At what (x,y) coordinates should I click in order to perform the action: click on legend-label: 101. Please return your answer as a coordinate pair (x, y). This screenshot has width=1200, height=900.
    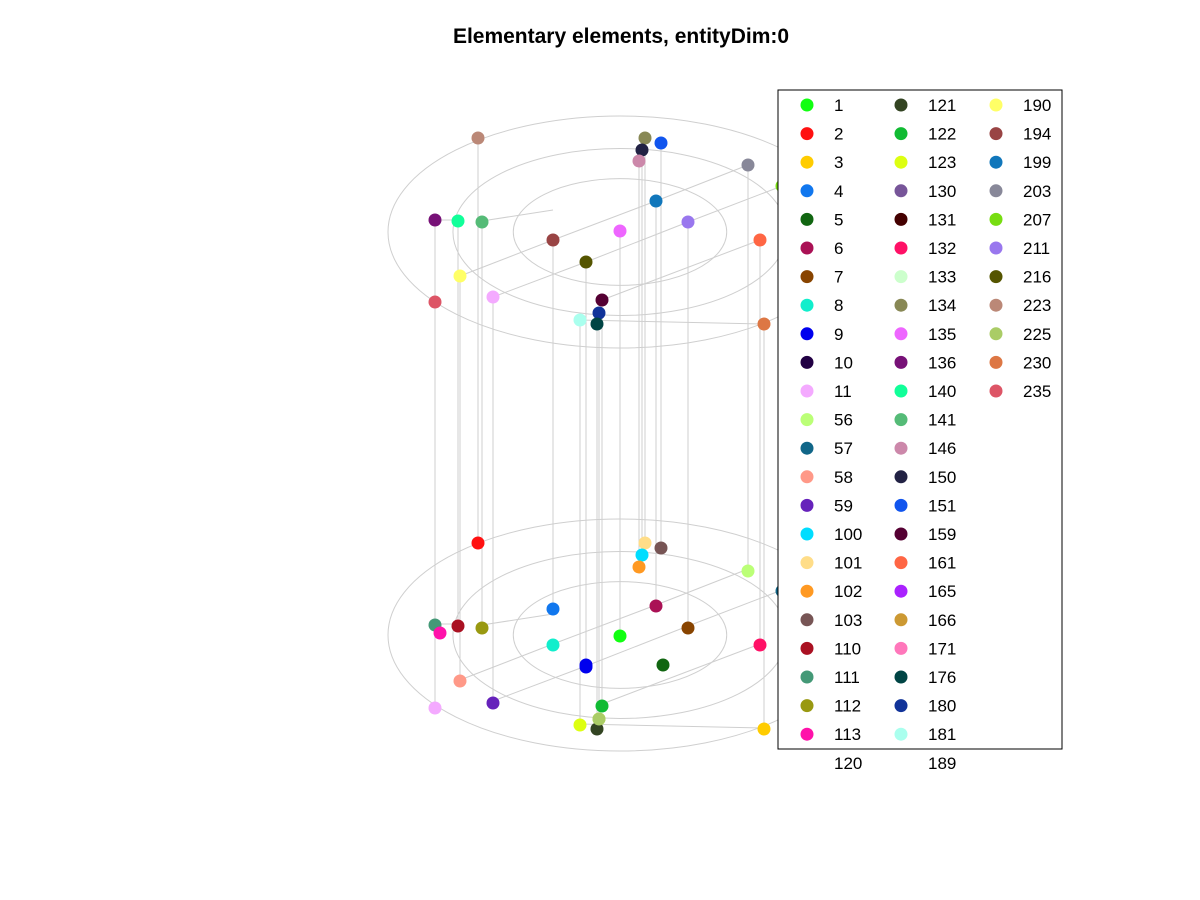
    Looking at the image, I should click on (848, 563).